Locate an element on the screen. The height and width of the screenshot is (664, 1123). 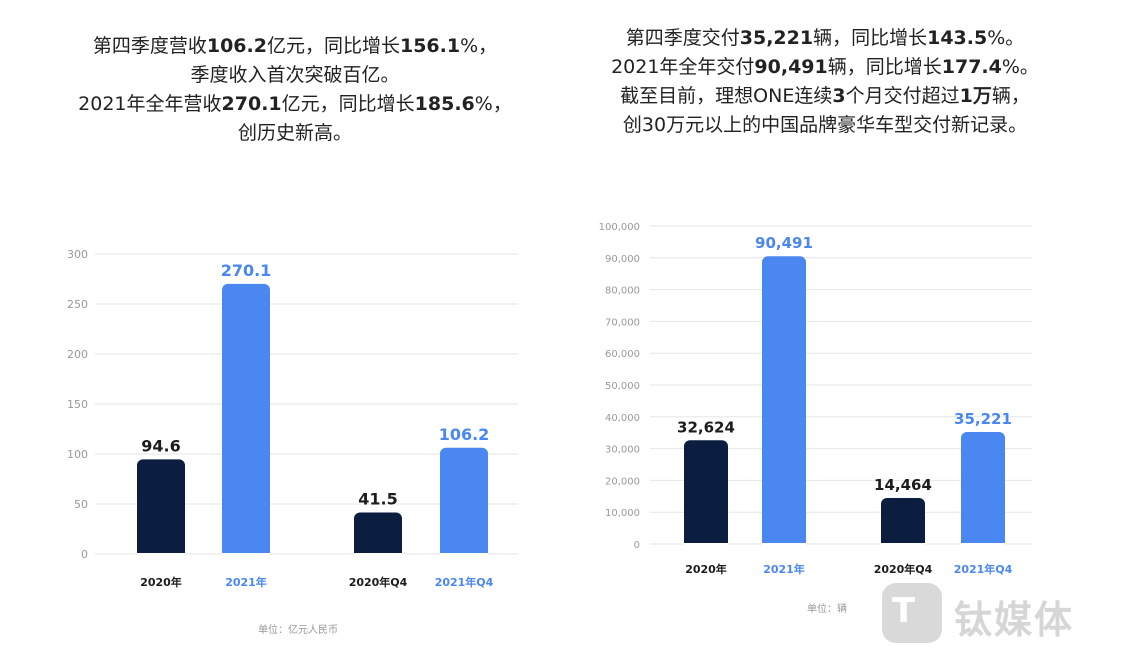
revenue-headline-line: 创历史新高。 is located at coordinates (294, 133).